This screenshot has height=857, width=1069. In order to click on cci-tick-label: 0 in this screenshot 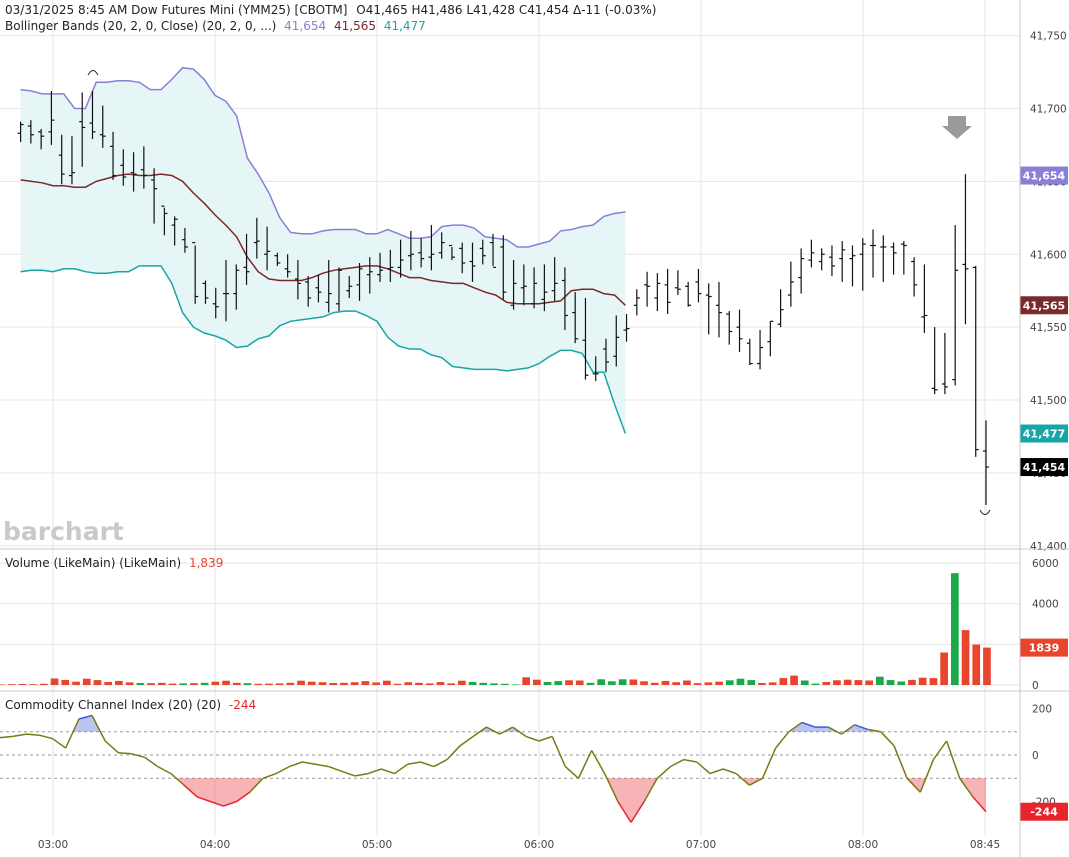, I will do `click(1035, 756)`.